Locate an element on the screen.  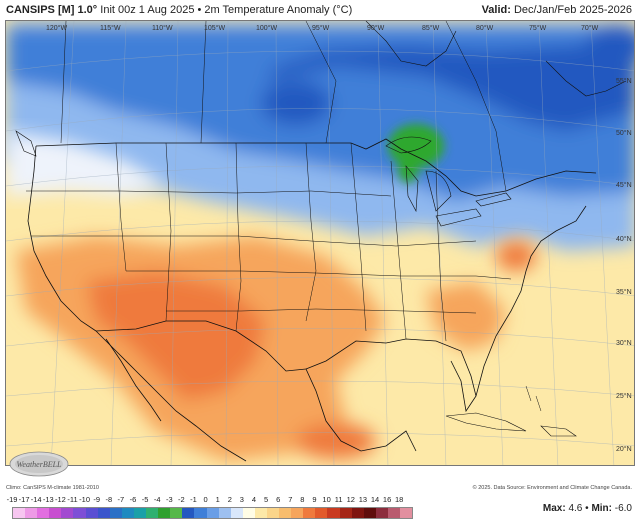
colorbar-label: -19 is located at coordinates (12, 499).